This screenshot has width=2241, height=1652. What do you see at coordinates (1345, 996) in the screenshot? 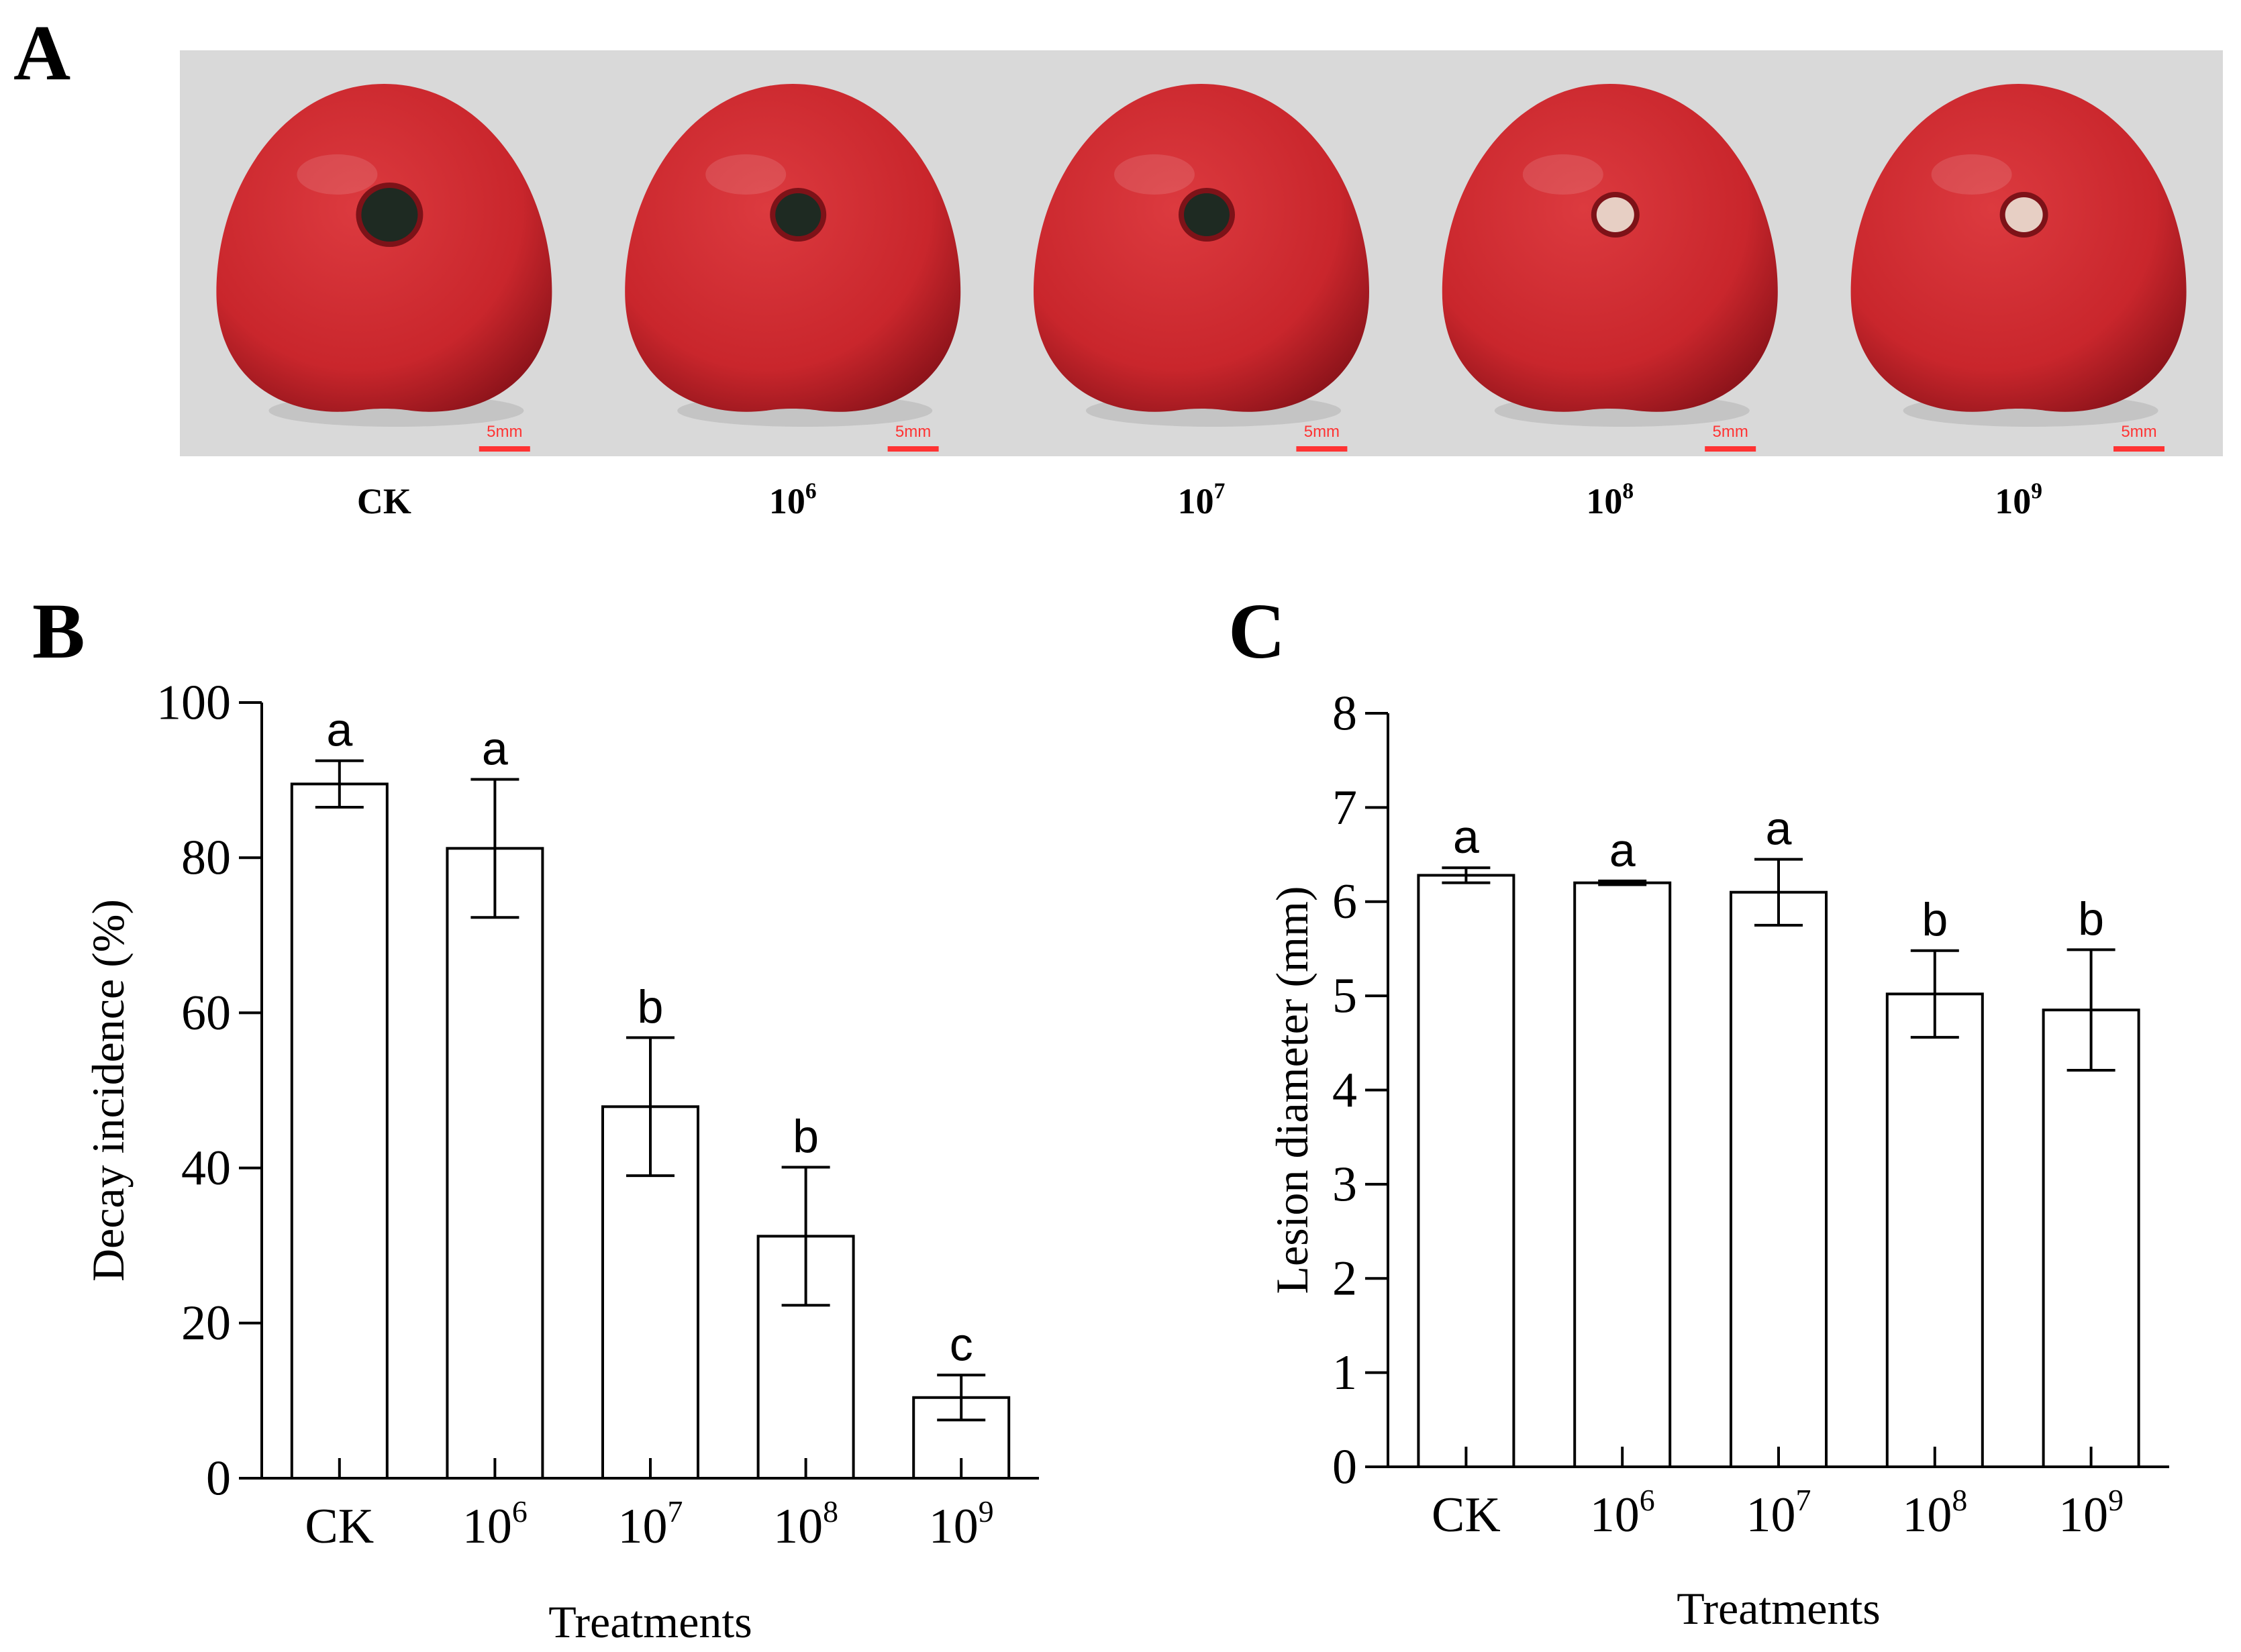
I see `y-tick-label-5: 5` at bounding box center [1345, 996].